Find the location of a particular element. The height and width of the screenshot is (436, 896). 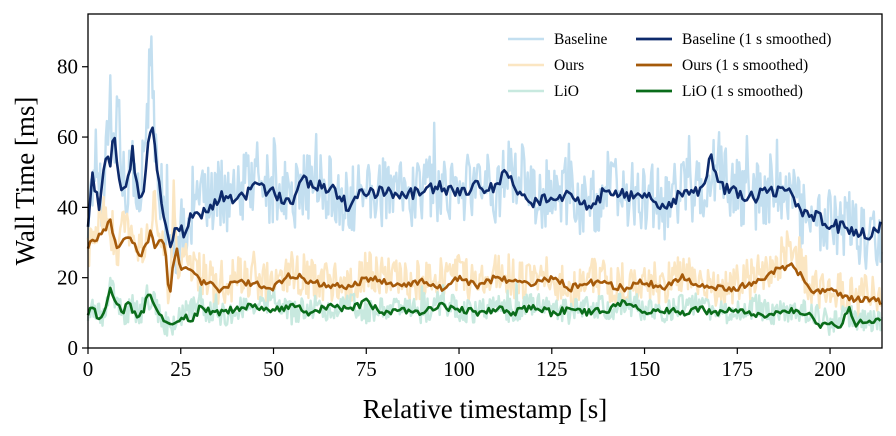

x-axis-label: Relative timestamp [s] is located at coordinates (485, 409).